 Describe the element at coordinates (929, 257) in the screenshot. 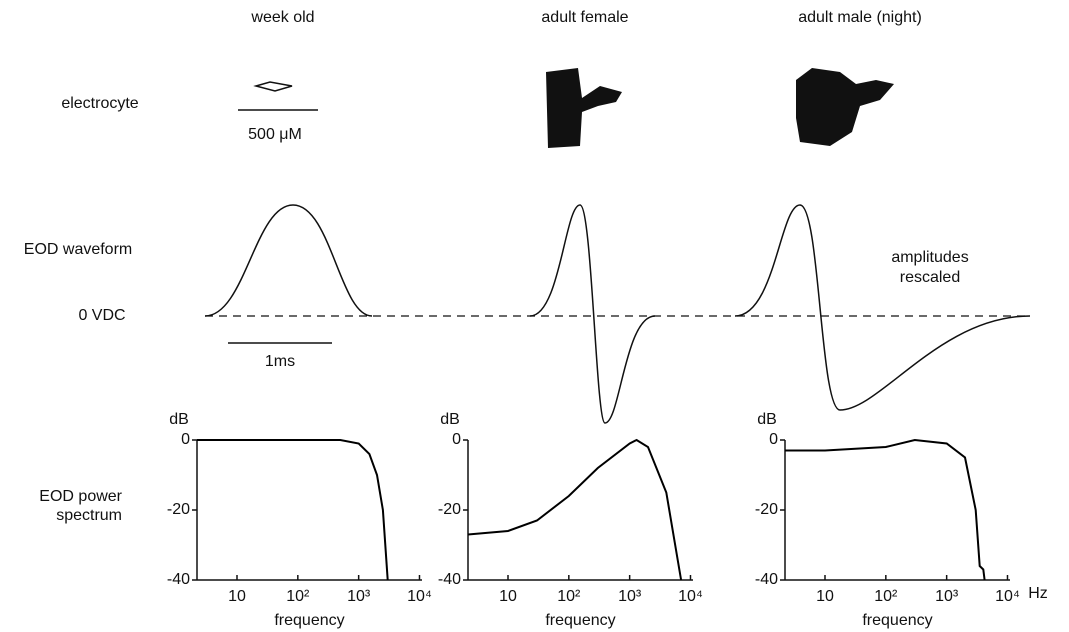

I see `annotation: amplitudes` at that location.